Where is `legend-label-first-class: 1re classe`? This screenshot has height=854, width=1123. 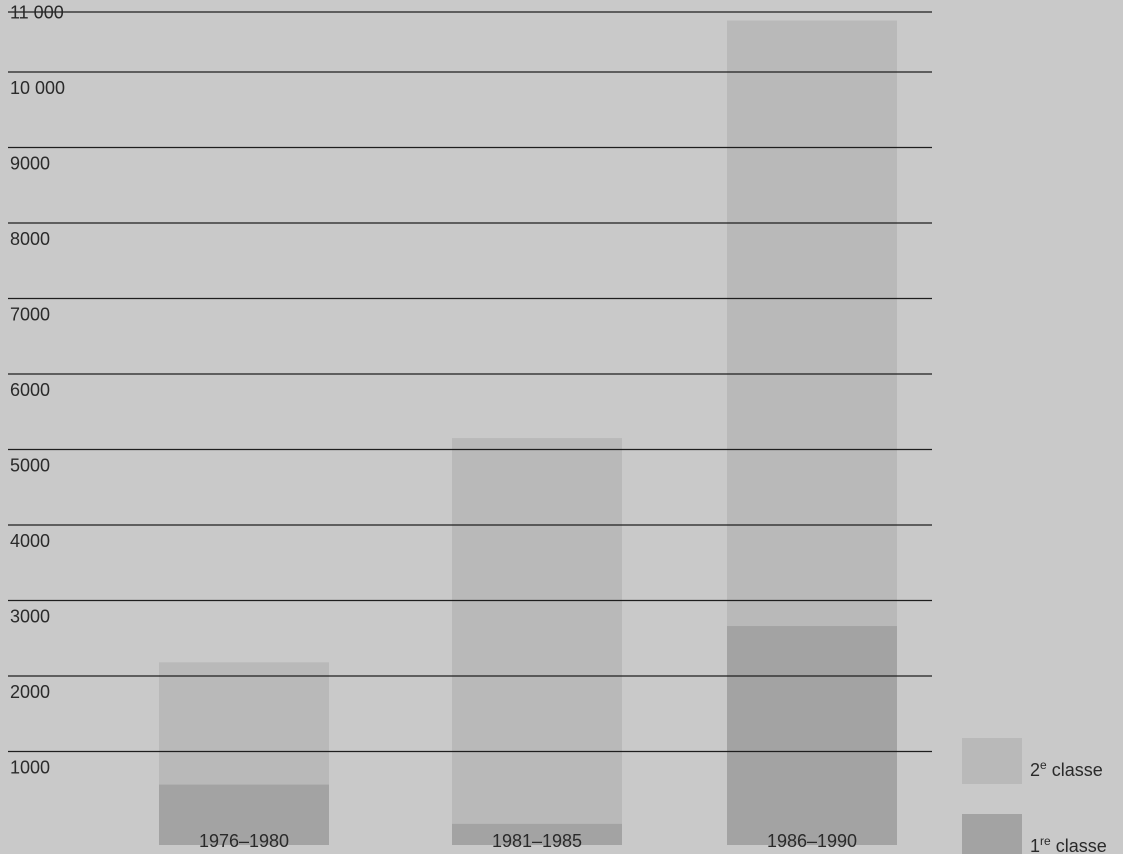
legend-label-first-class: 1re classe is located at coordinates (1068, 844).